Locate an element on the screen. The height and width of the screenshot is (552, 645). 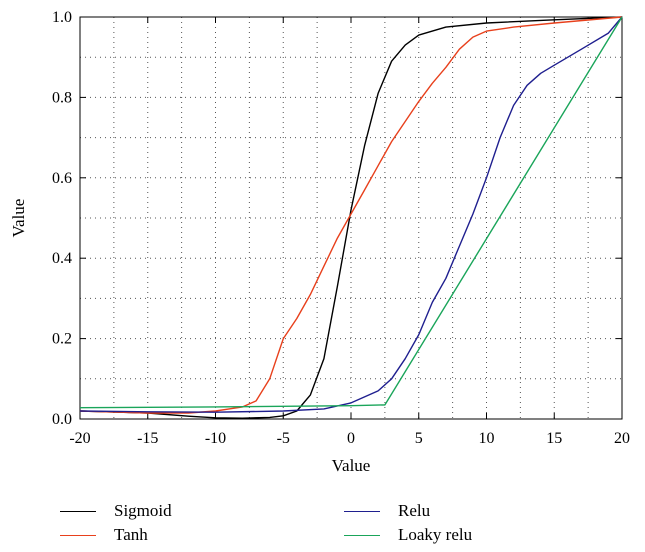
legend-item-tanh: Tanh is located at coordinates (104, 535).